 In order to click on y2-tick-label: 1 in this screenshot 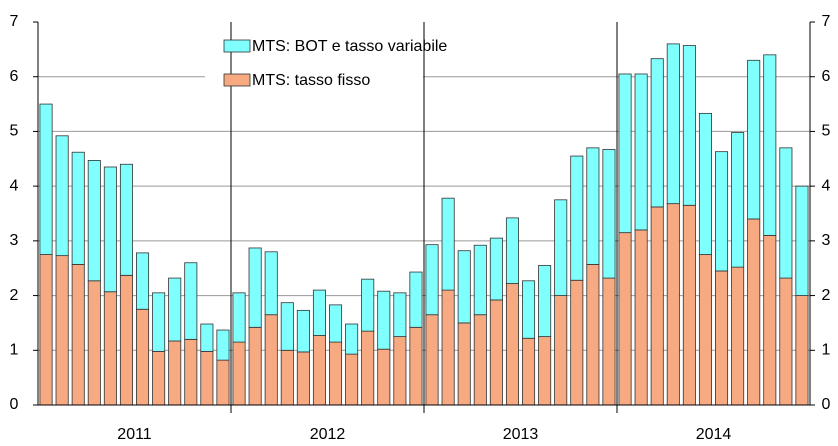, I will do `click(826, 350)`.